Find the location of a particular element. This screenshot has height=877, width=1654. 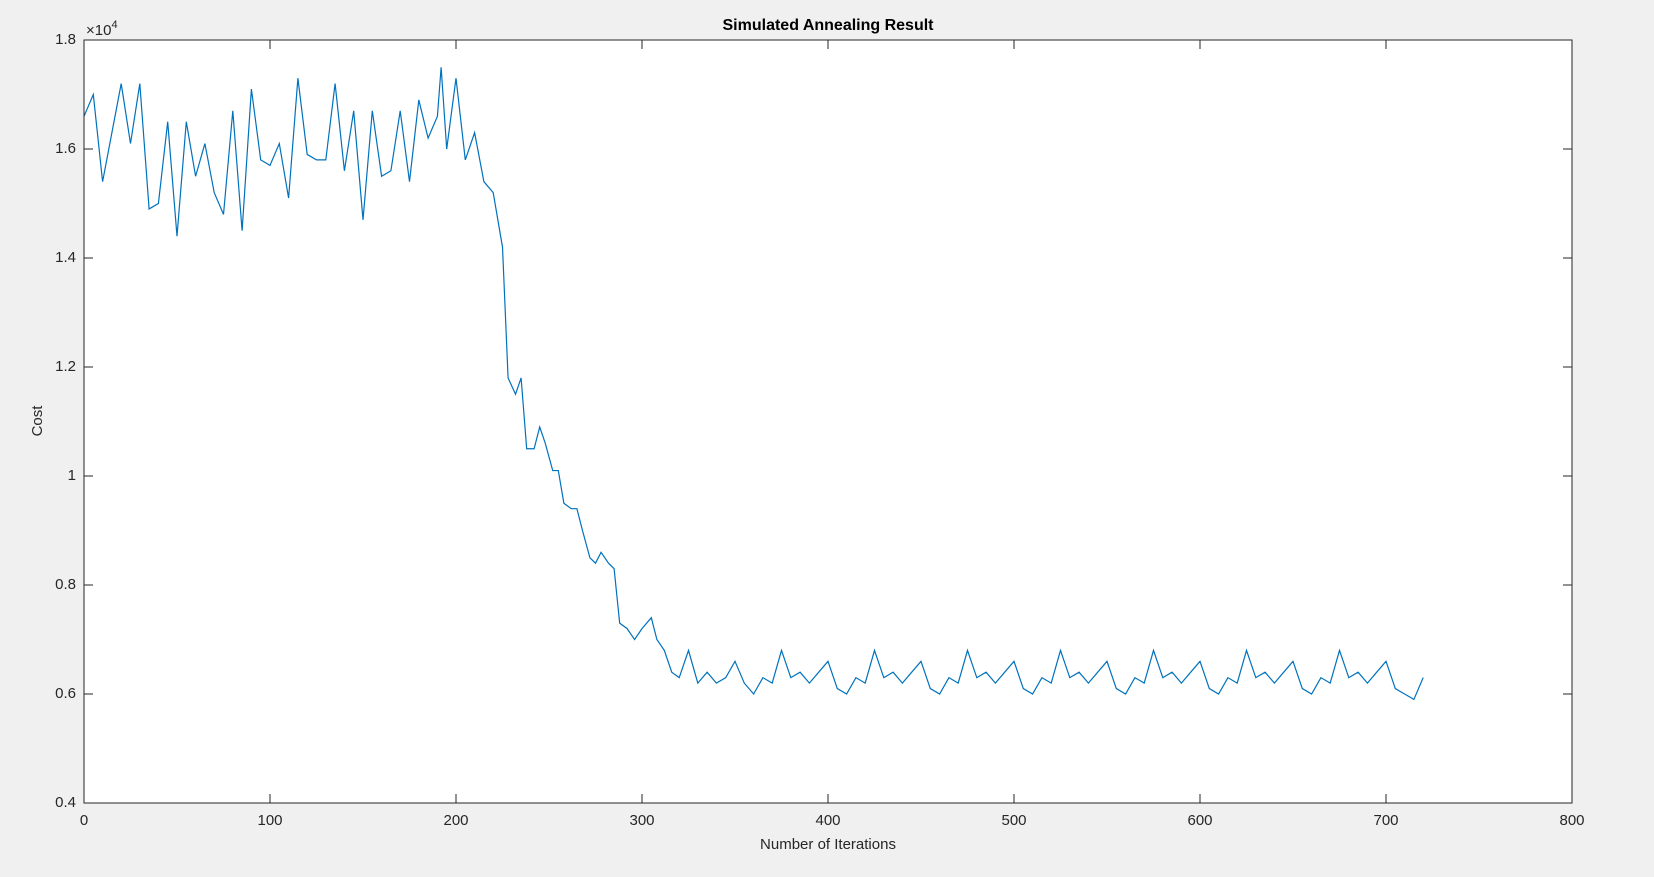

x-tick-label: 700 is located at coordinates (1385, 820).